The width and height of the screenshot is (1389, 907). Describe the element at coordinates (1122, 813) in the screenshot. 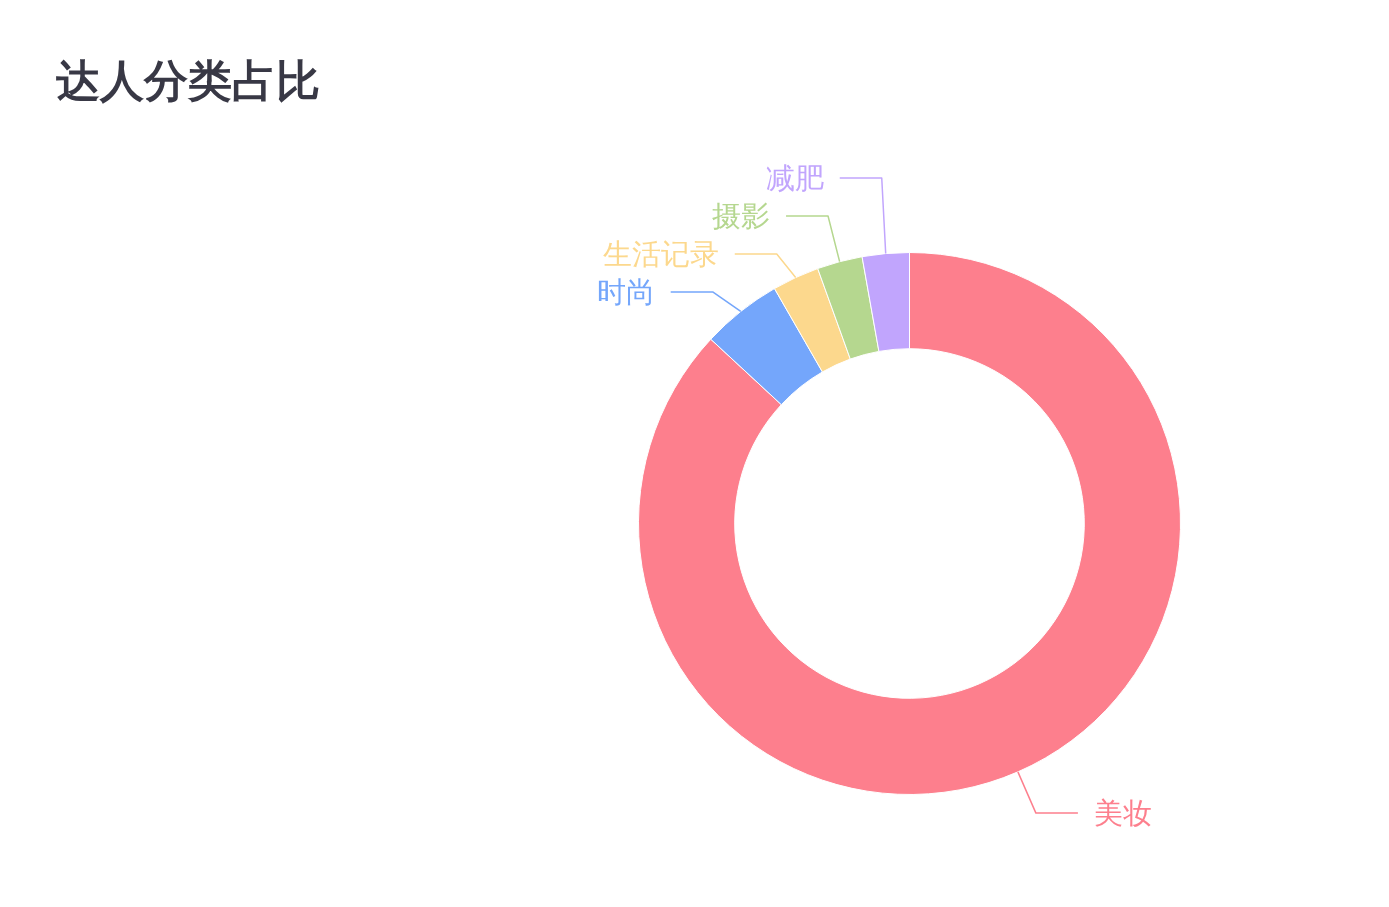

I see `slice-label: 美妆` at that location.